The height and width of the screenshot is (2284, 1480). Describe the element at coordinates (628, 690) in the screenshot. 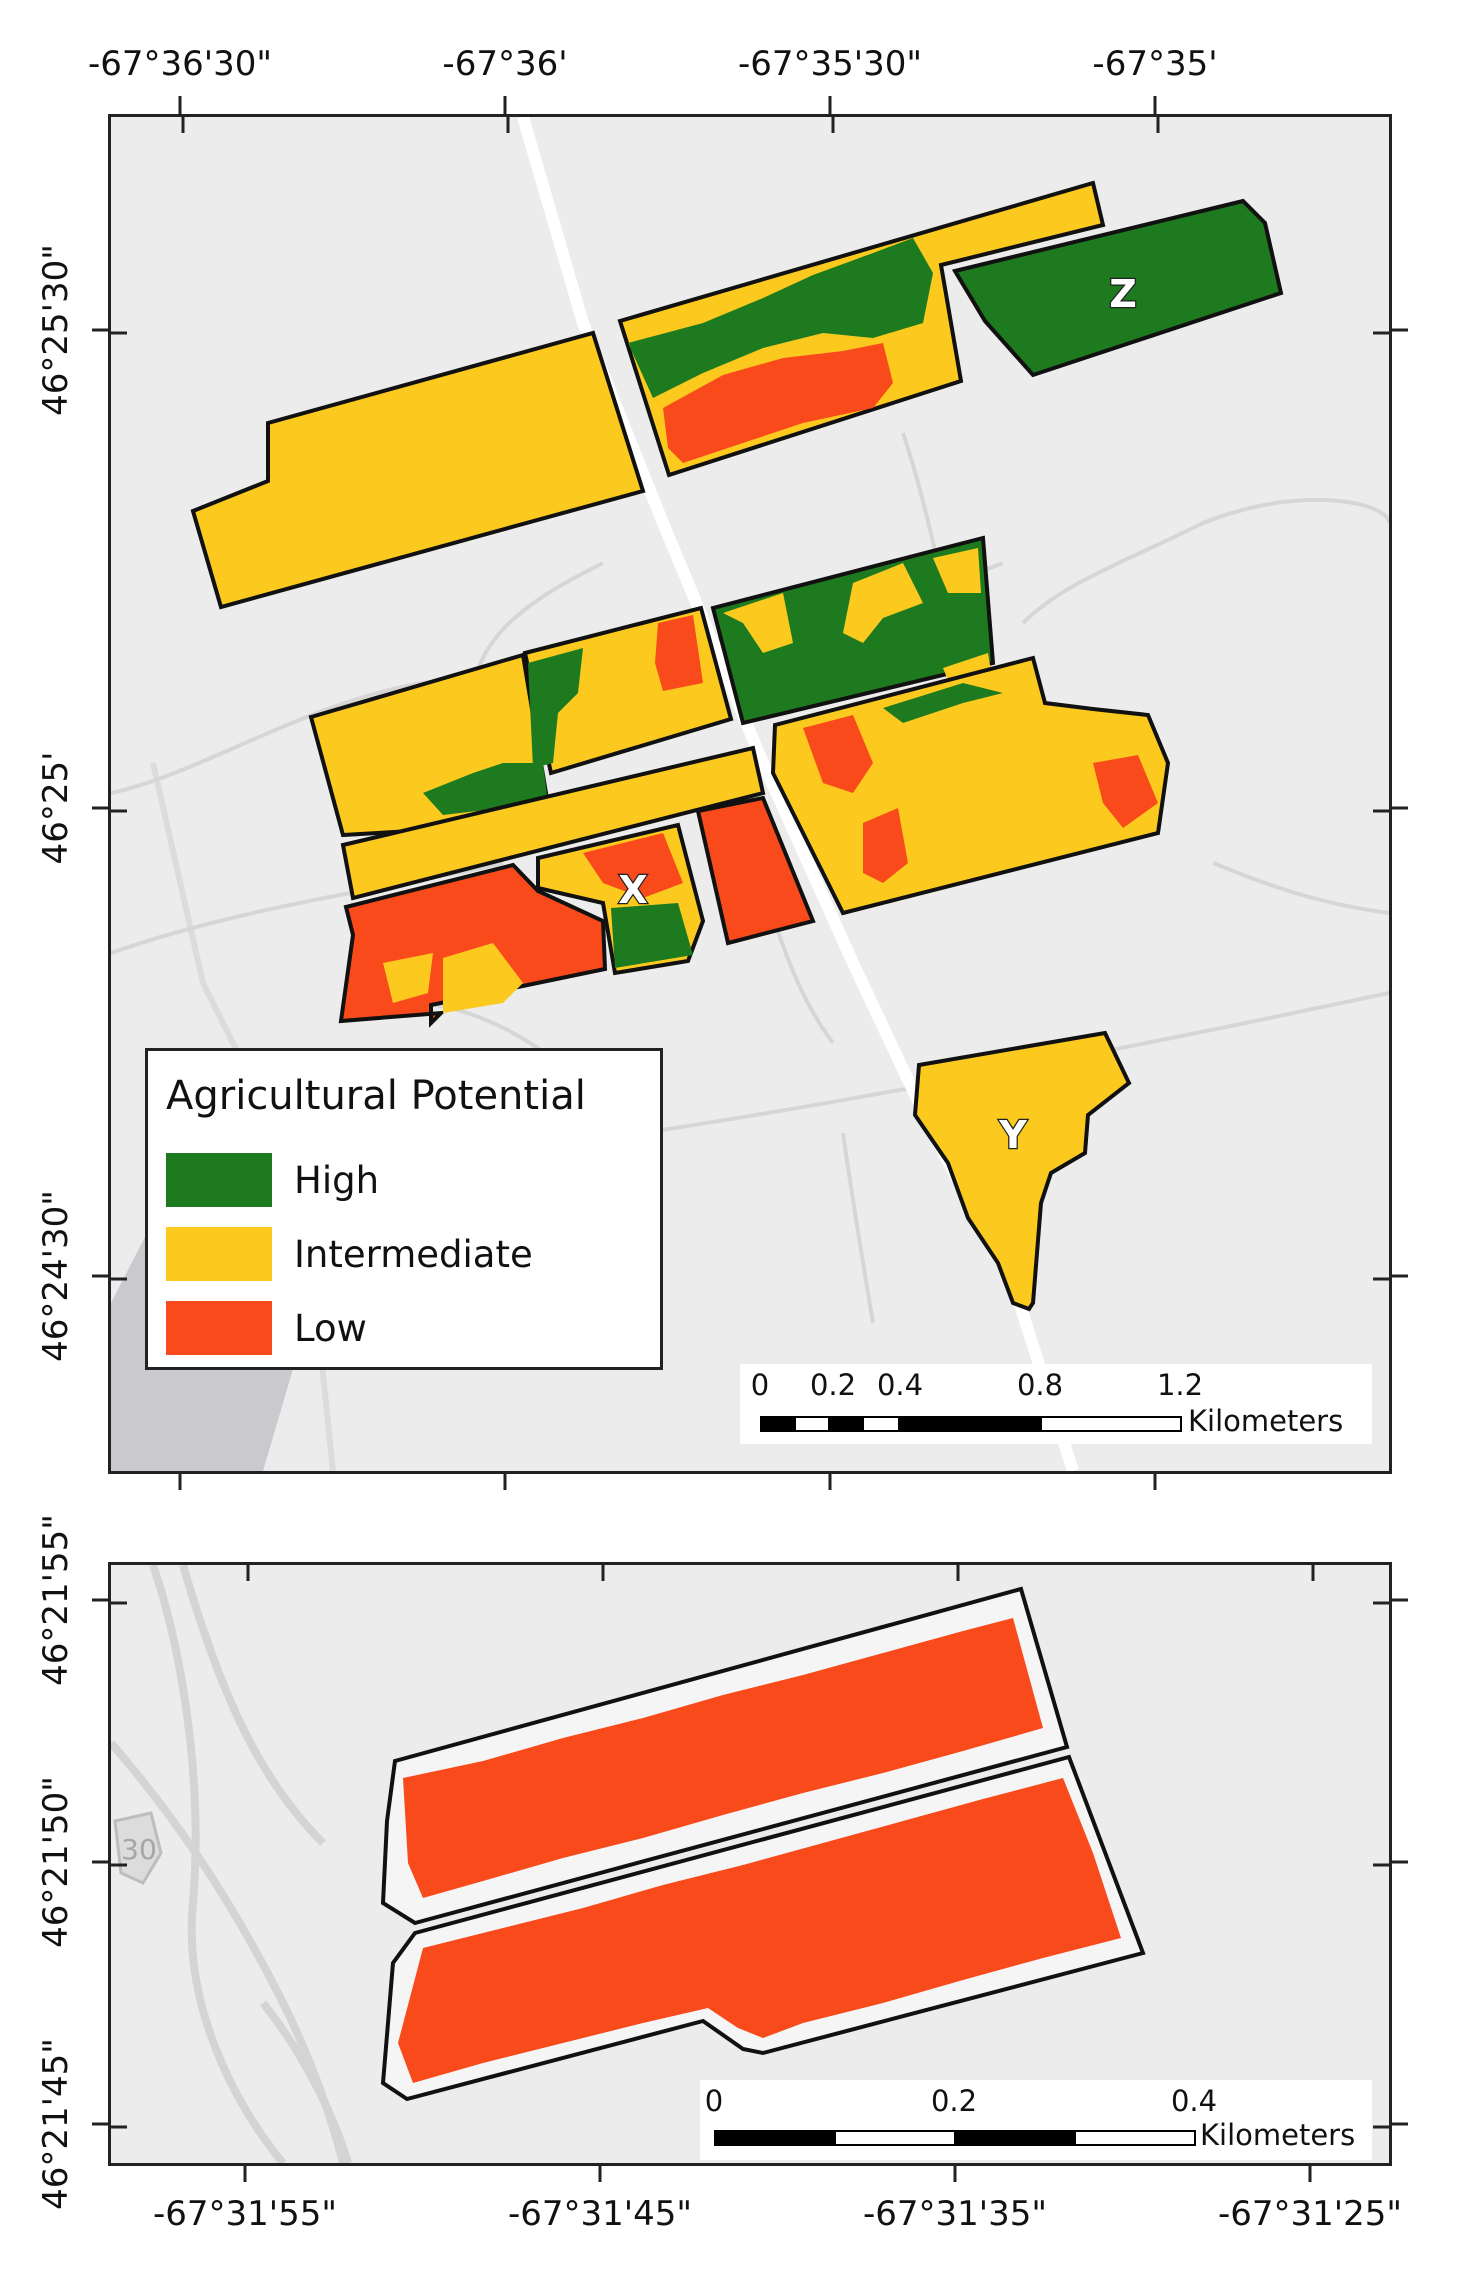

I see `field-middle-center` at that location.